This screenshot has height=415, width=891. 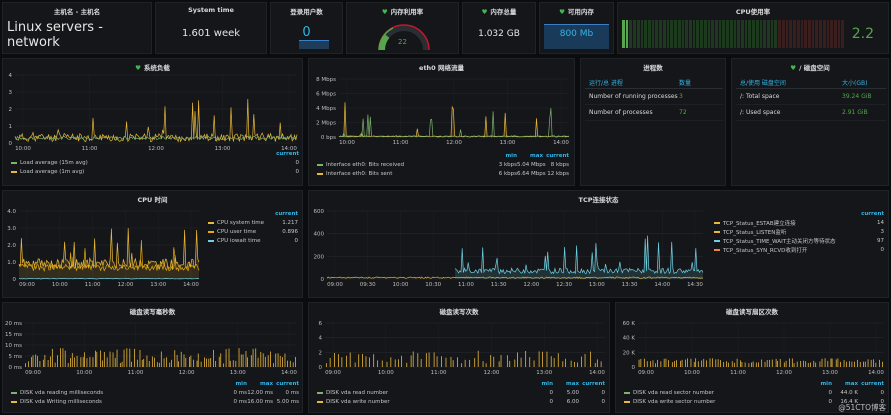 What do you see at coordinates (673, 392) in the screenshot?
I see `legend-series-name: DISK vda read sector number` at bounding box center [673, 392].